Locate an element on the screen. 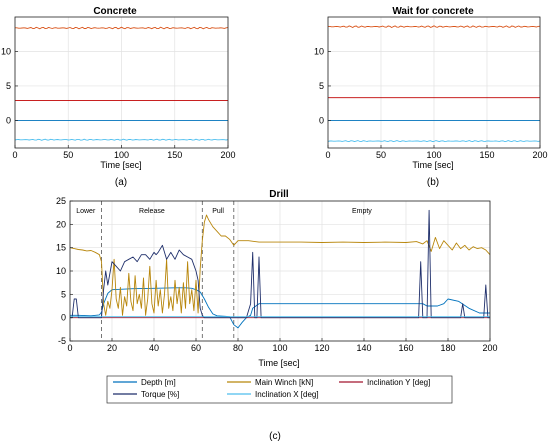 This screenshot has height=448, width=550. legend-box is located at coordinates (279, 389).